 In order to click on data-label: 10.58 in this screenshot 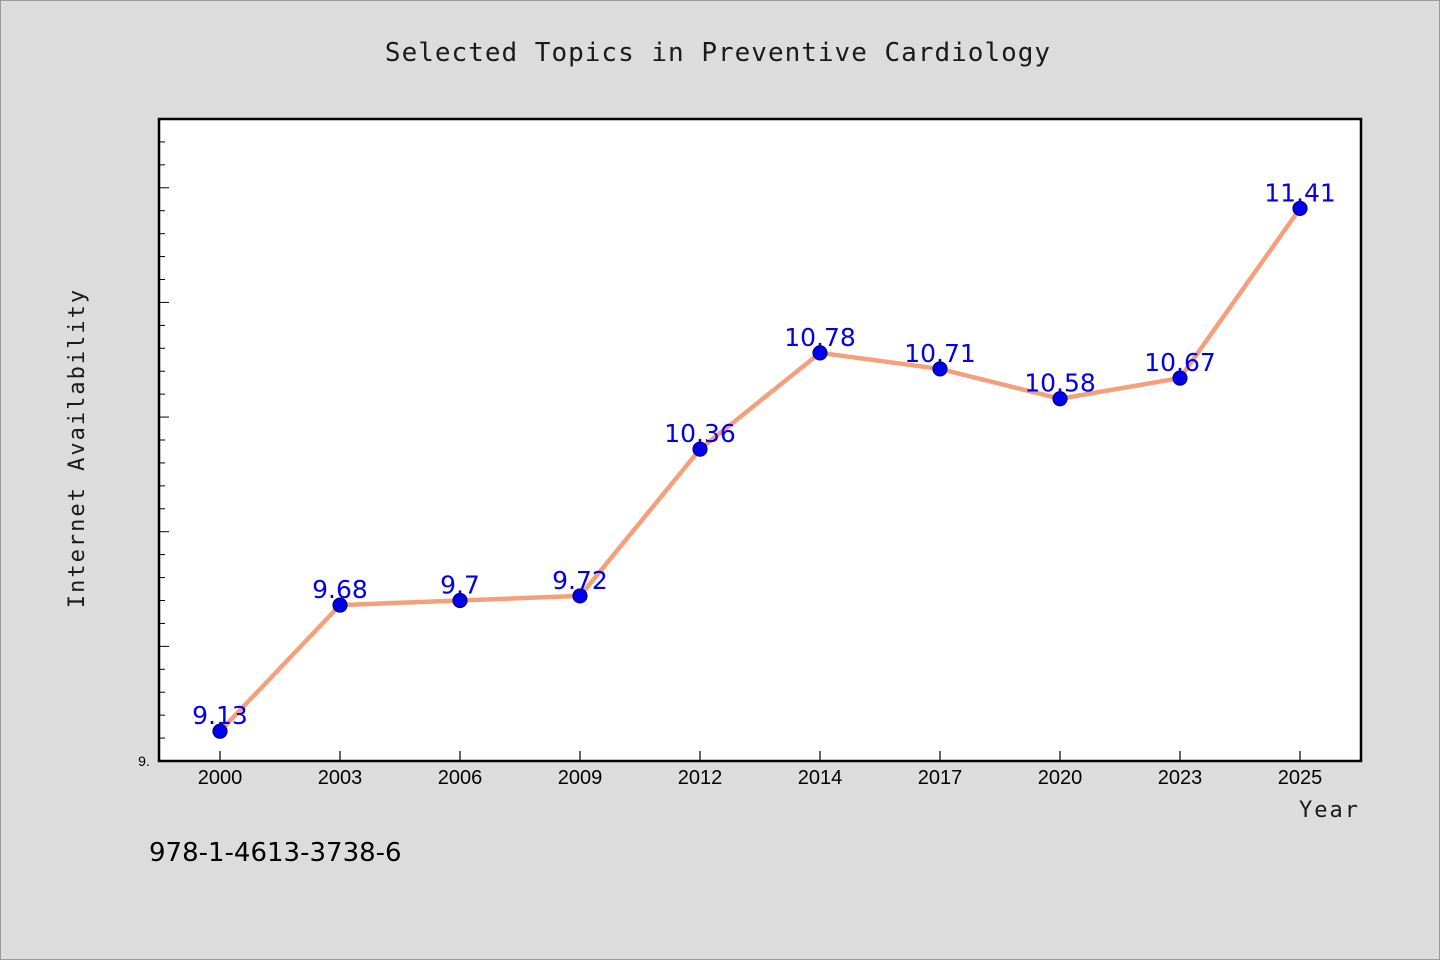, I will do `click(1060, 383)`.